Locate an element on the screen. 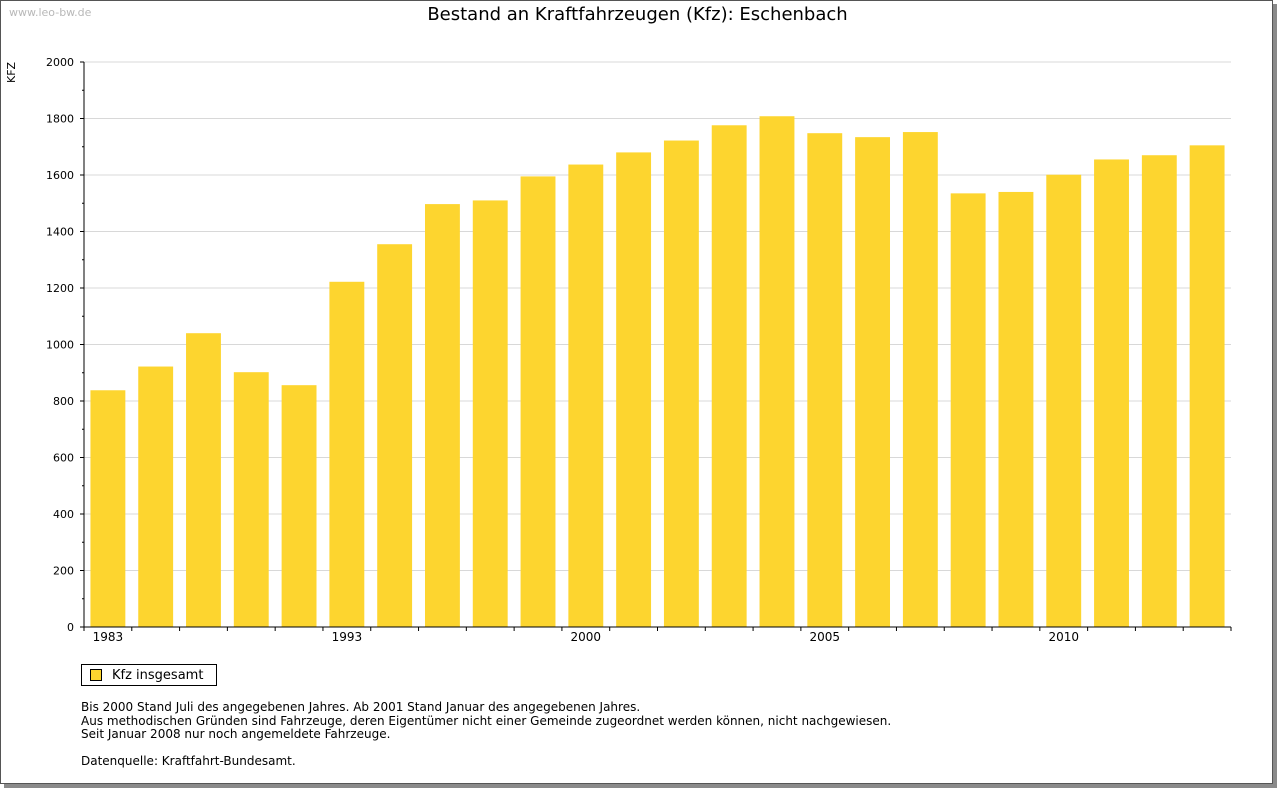  bar-1985 is located at coordinates (203, 480).